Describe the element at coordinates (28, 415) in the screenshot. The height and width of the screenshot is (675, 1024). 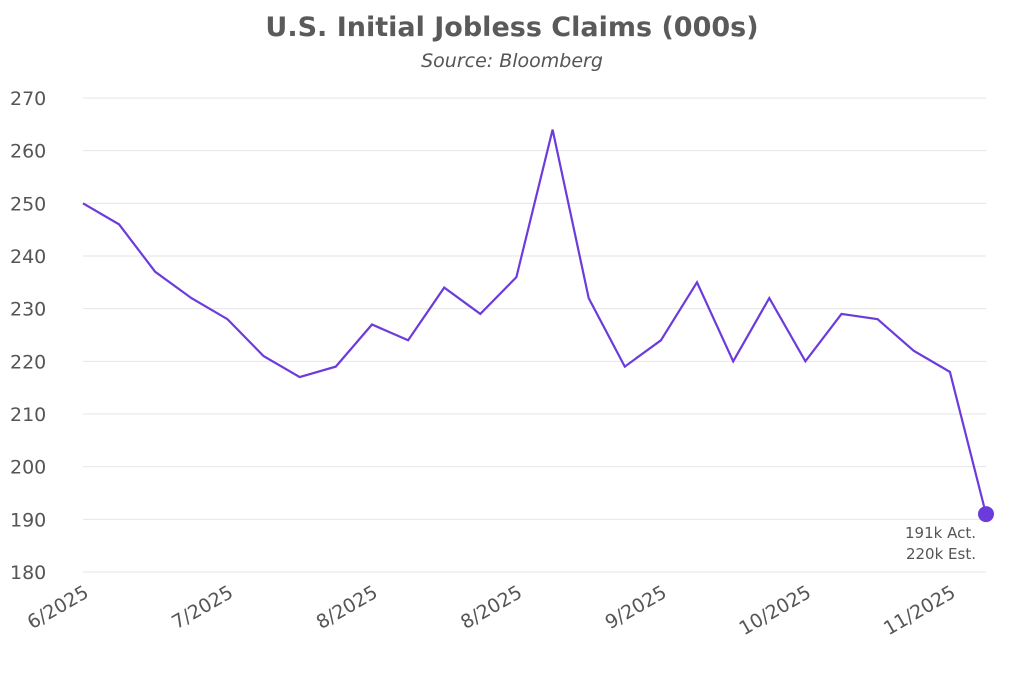
I see `y-tick-label: 210` at that location.